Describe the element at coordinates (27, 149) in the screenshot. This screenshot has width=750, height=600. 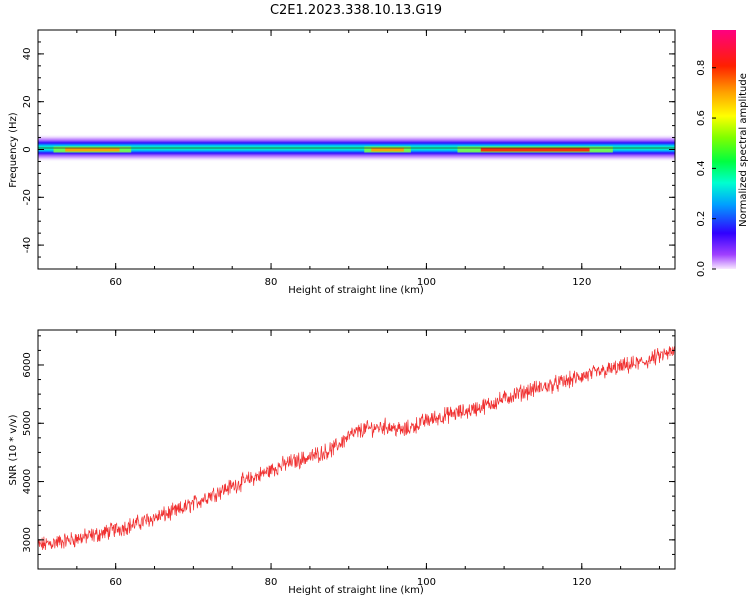
I see `heatmap-ytick-label: 0` at that location.